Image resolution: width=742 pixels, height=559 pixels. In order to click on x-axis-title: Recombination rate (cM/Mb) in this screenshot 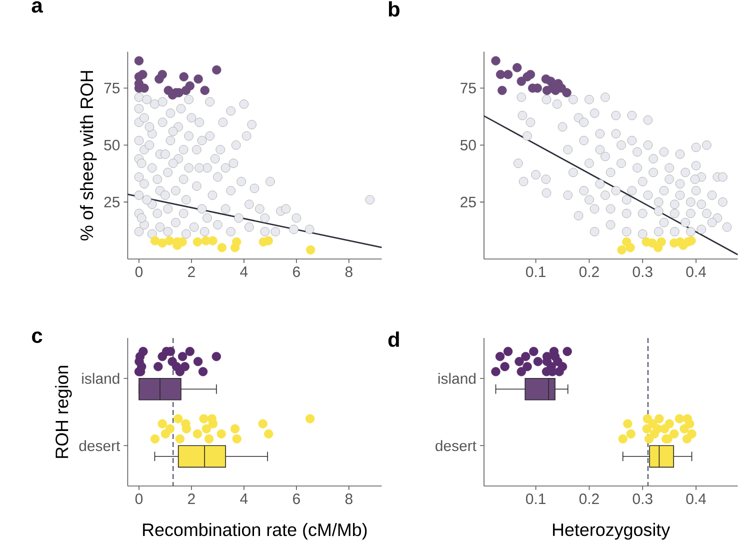, I will do `click(255, 531)`.